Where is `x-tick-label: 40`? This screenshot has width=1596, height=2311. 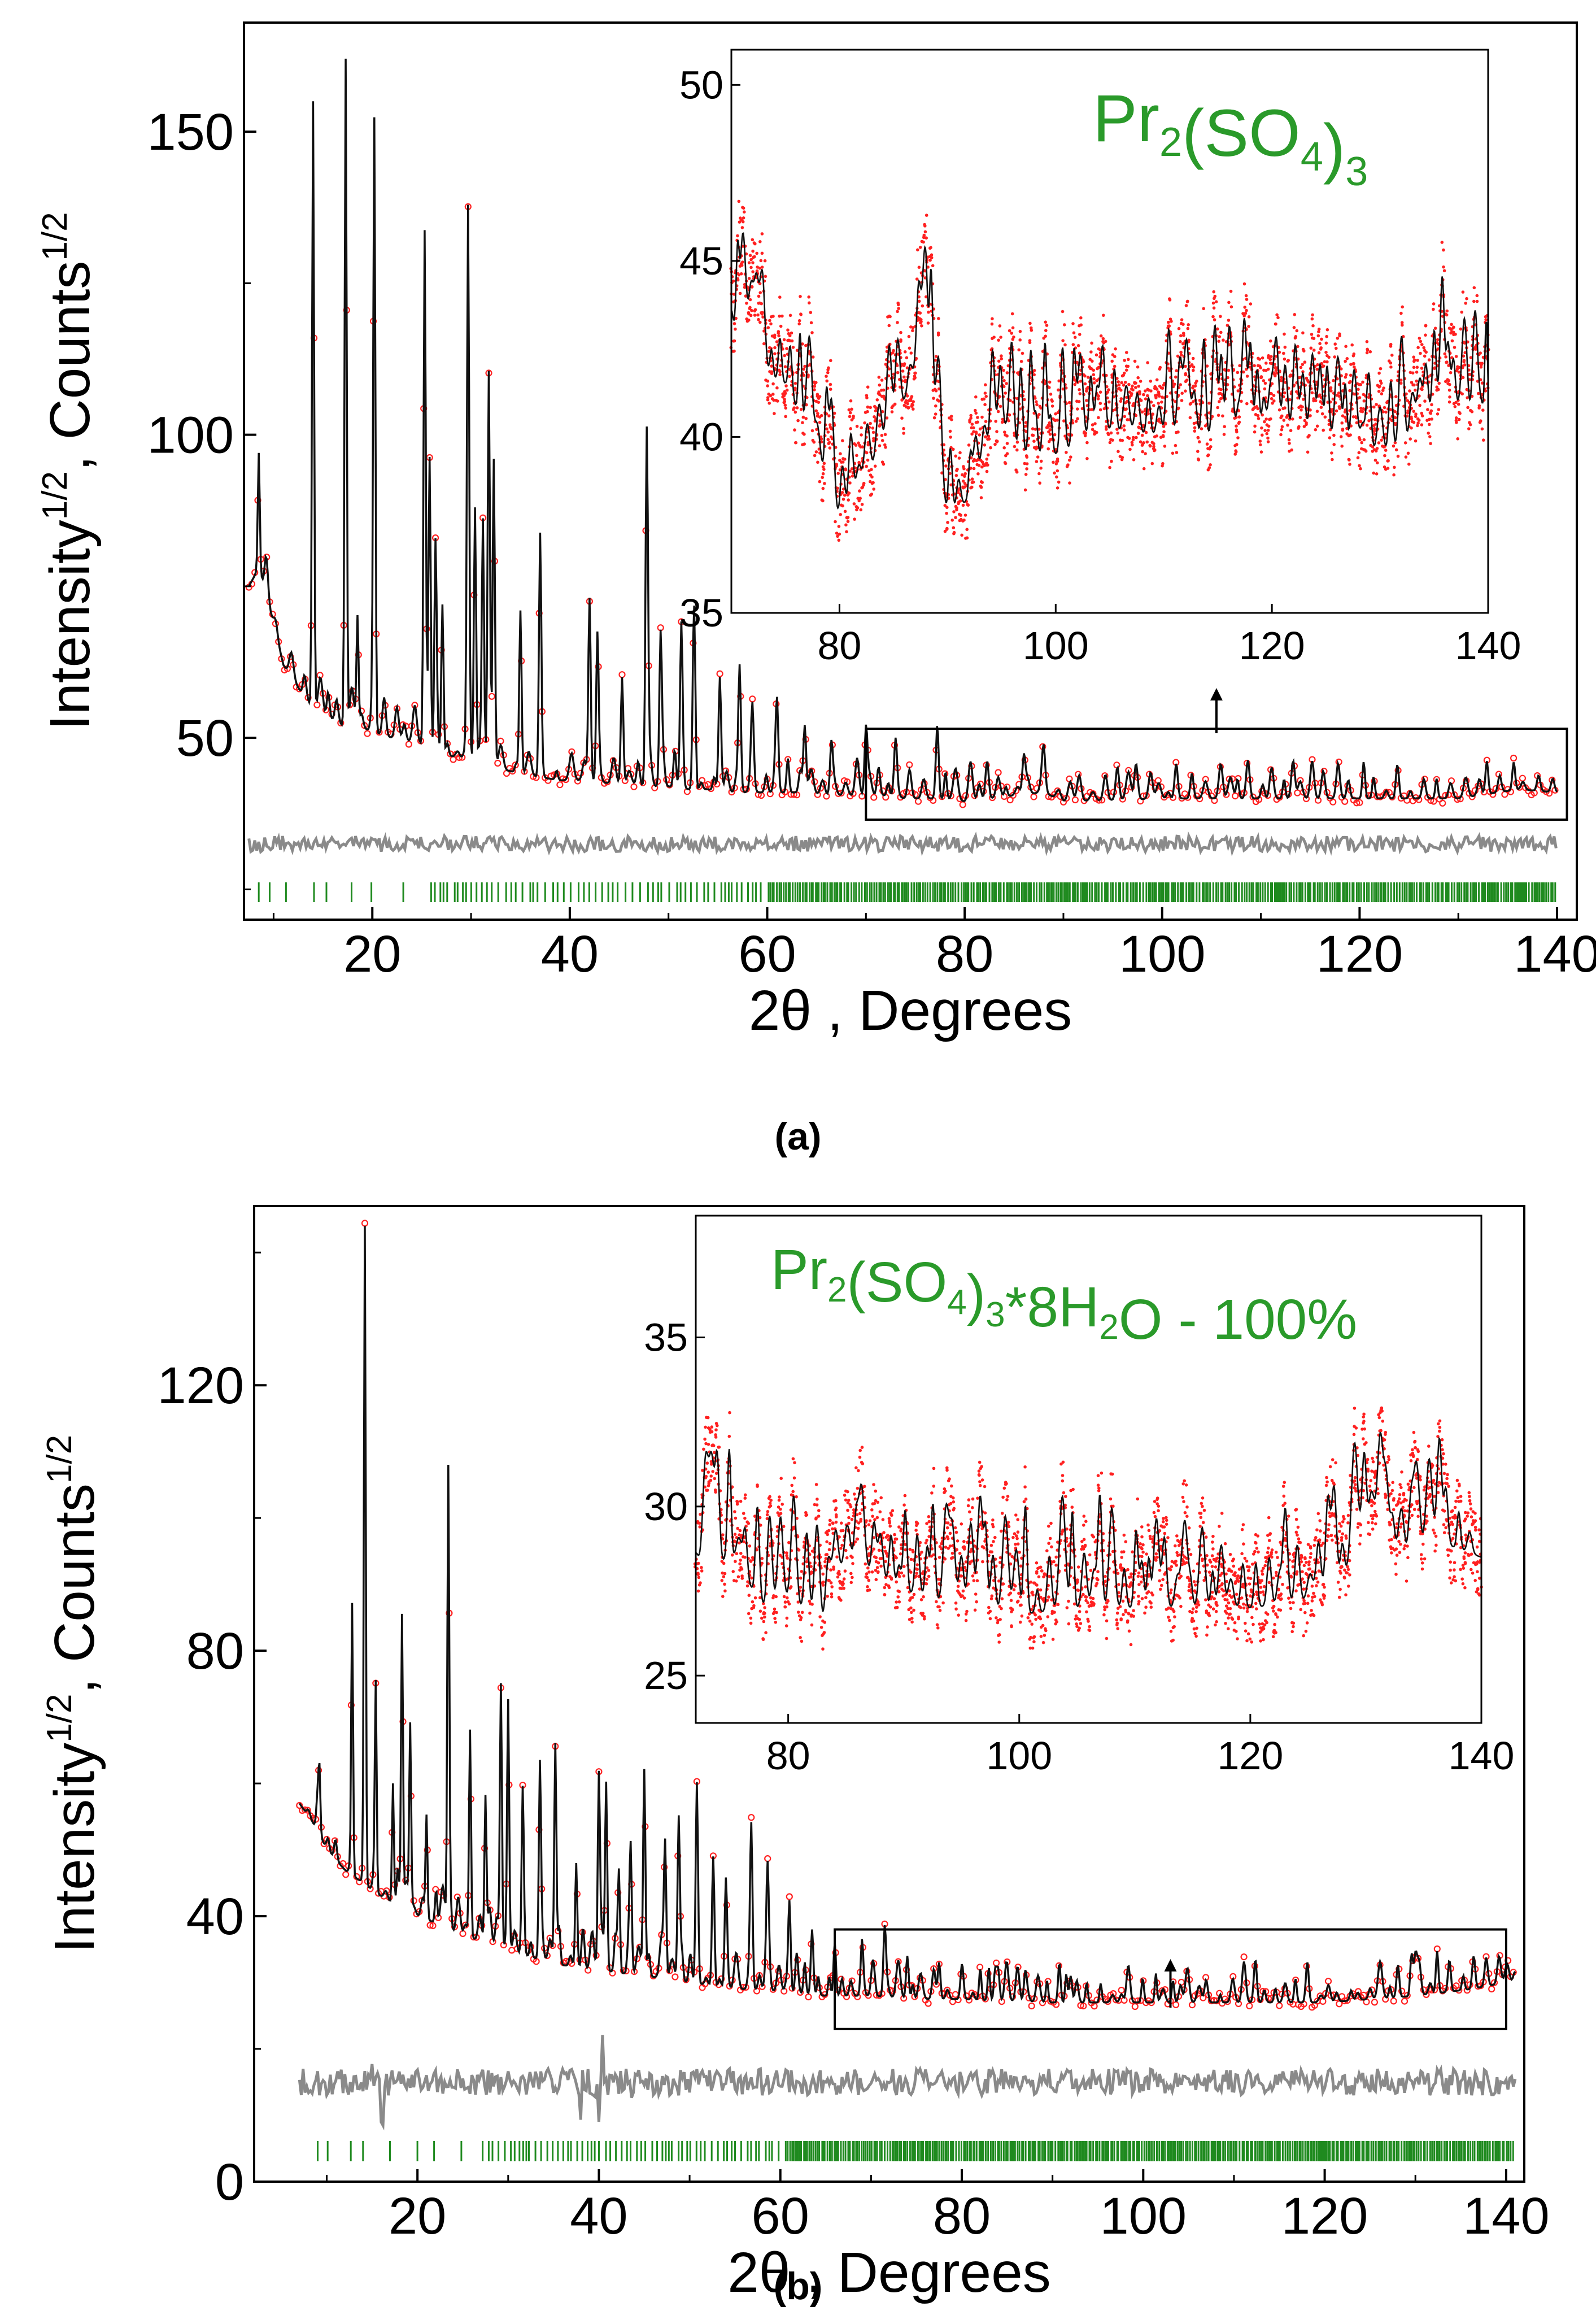 x-tick-label: 40 is located at coordinates (598, 2216).